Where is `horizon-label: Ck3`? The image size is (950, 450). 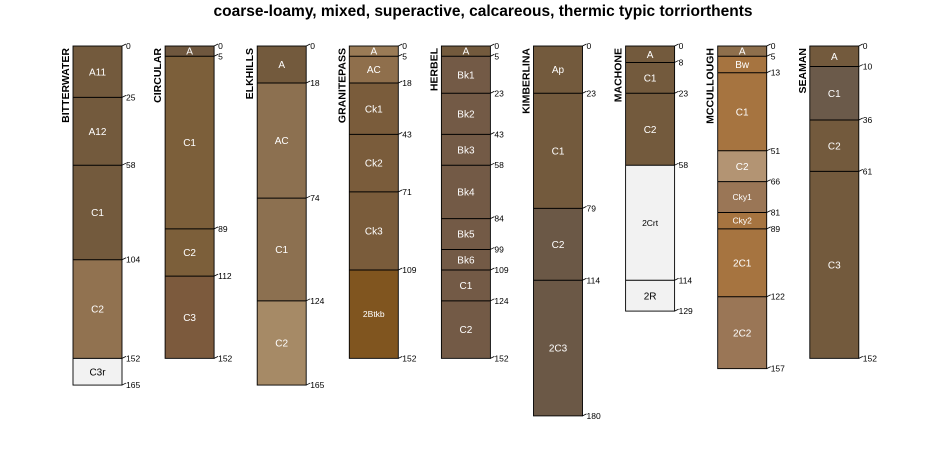 horizon-label: Ck3 is located at coordinates (374, 232).